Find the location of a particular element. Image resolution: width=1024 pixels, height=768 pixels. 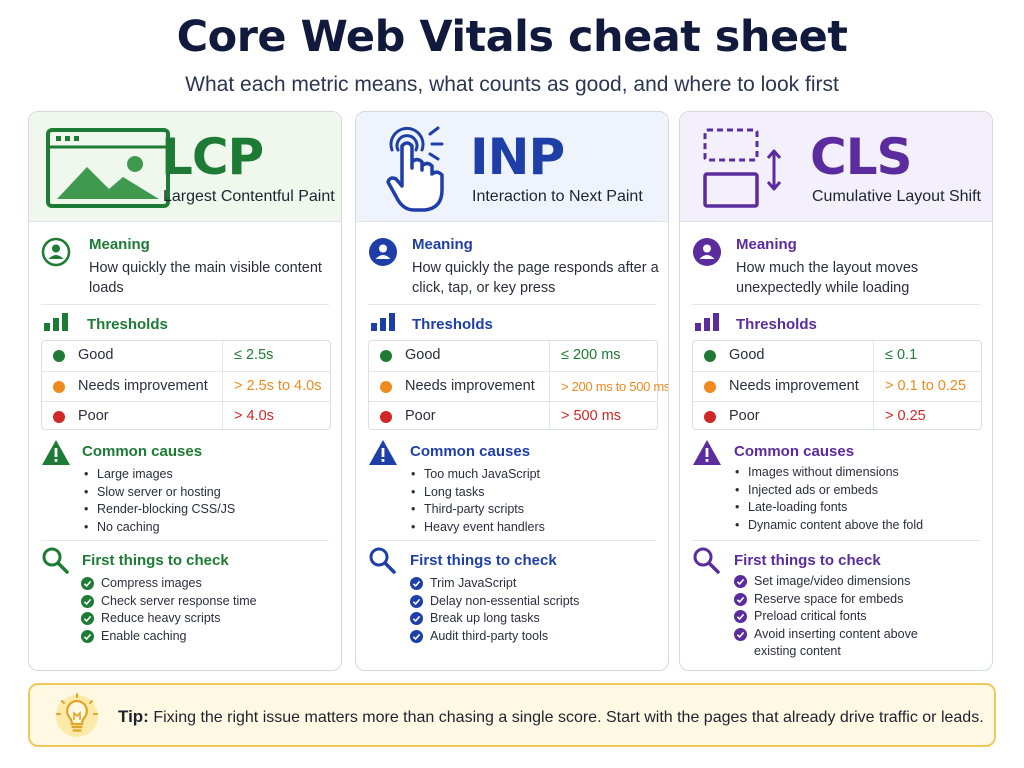

card-header: INP Interaction to Next Paint is located at coordinates (512, 167).